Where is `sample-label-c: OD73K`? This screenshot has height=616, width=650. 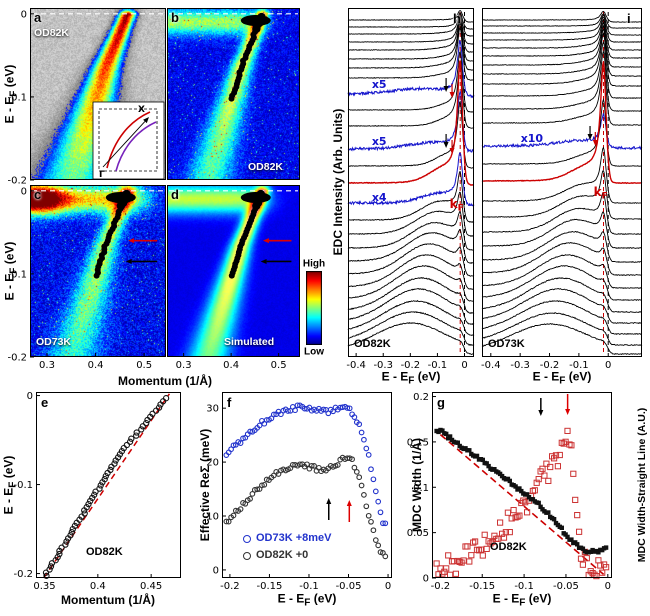 sample-label-c: OD73K is located at coordinates (54, 342).